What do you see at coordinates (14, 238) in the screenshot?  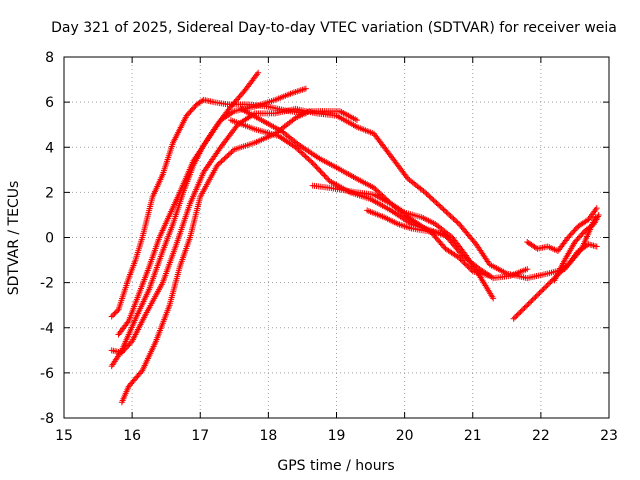 I see `y-axis-title: SDTVAR / TECUs` at bounding box center [14, 238].